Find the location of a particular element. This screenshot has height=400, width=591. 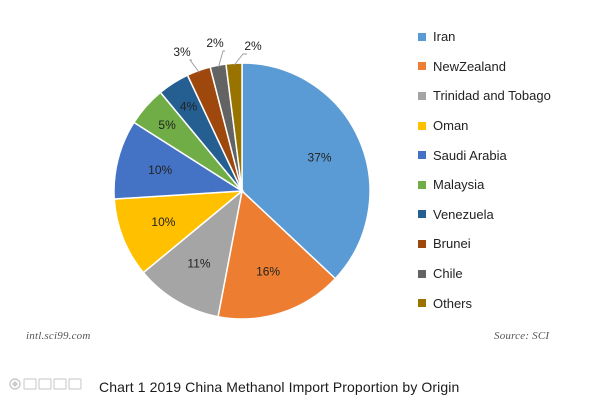

watermark-source: Source: SCI is located at coordinates (522, 336).